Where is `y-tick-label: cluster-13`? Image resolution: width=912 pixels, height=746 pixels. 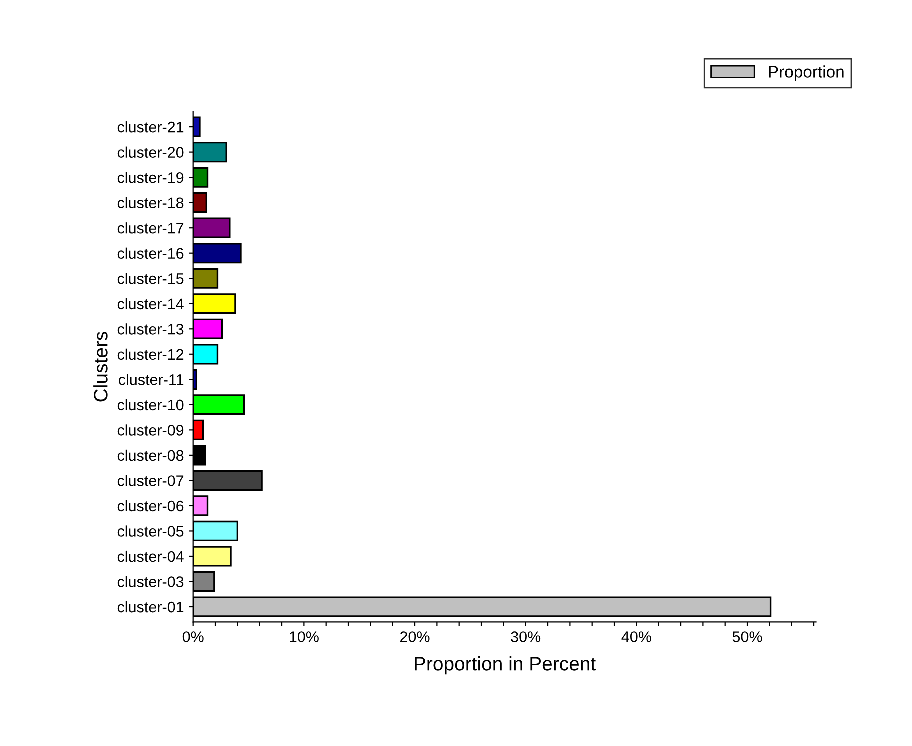
y-tick-label: cluster-13 is located at coordinates (151, 329).